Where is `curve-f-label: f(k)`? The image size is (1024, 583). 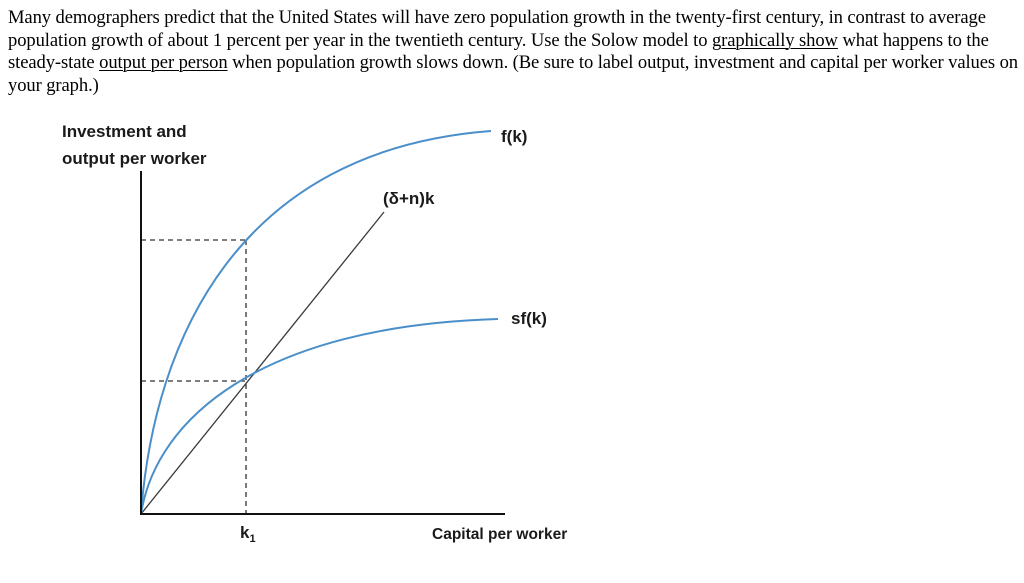 curve-f-label: f(k) is located at coordinates (514, 136).